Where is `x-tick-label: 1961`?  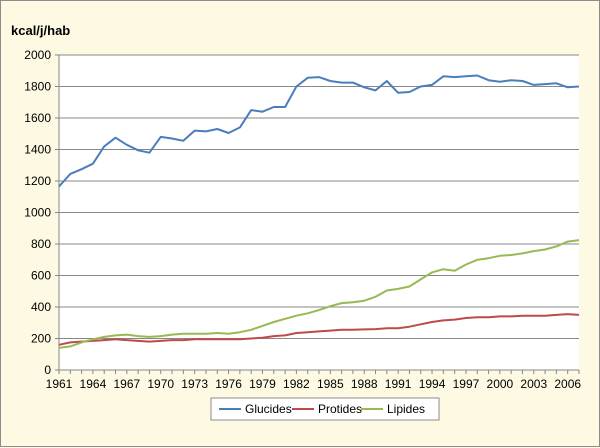 x-tick-label: 1961 is located at coordinates (59, 384).